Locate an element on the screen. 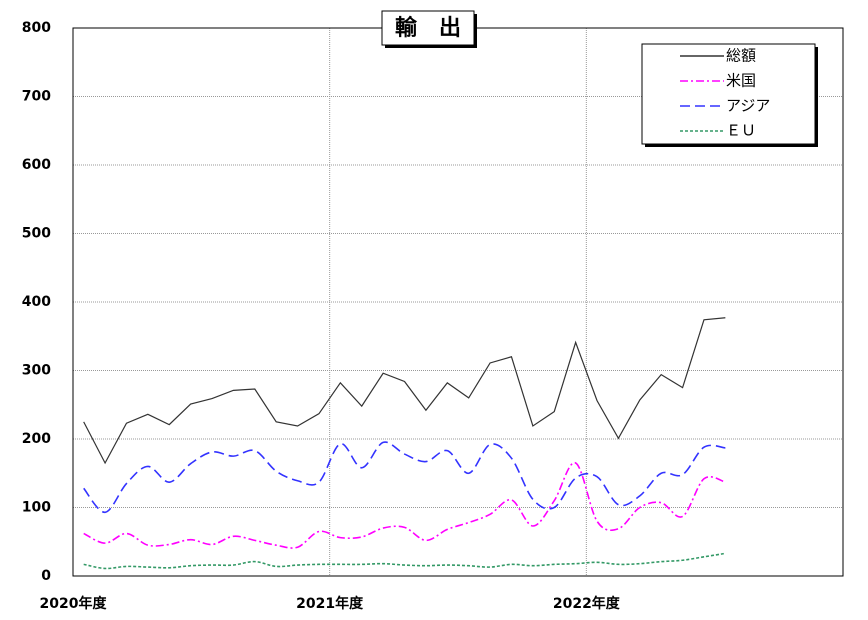 This screenshot has width=868, height=620. y-tick-label: 700 is located at coordinates (36, 97).